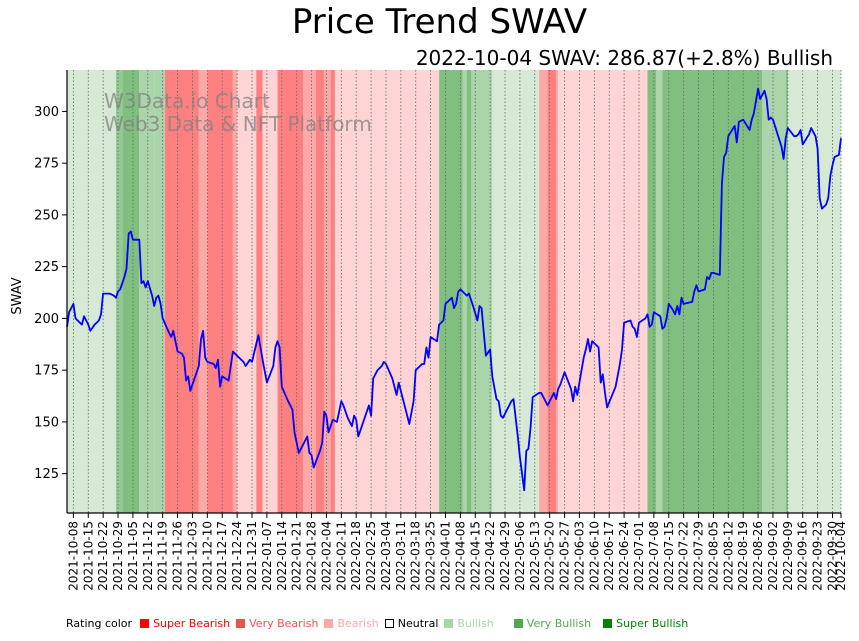 The width and height of the screenshot is (859, 641). Describe the element at coordinates (163, 556) in the screenshot. I see `x-tick-label: 2021-11-19` at that location.